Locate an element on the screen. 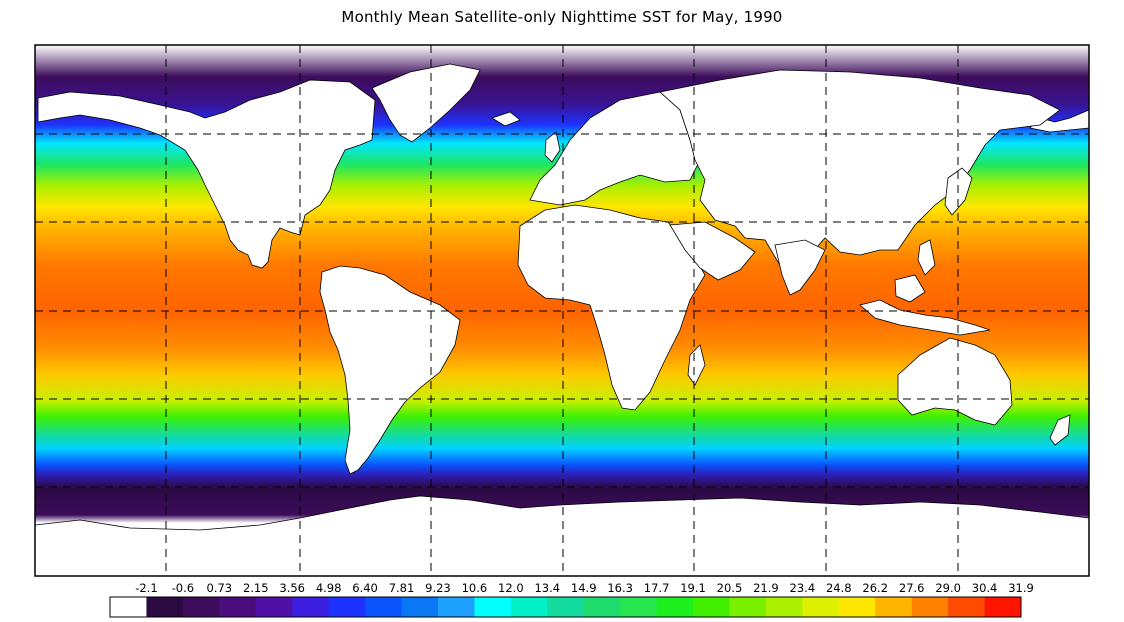 The image size is (1124, 622). land-south-america is located at coordinates (390, 370).